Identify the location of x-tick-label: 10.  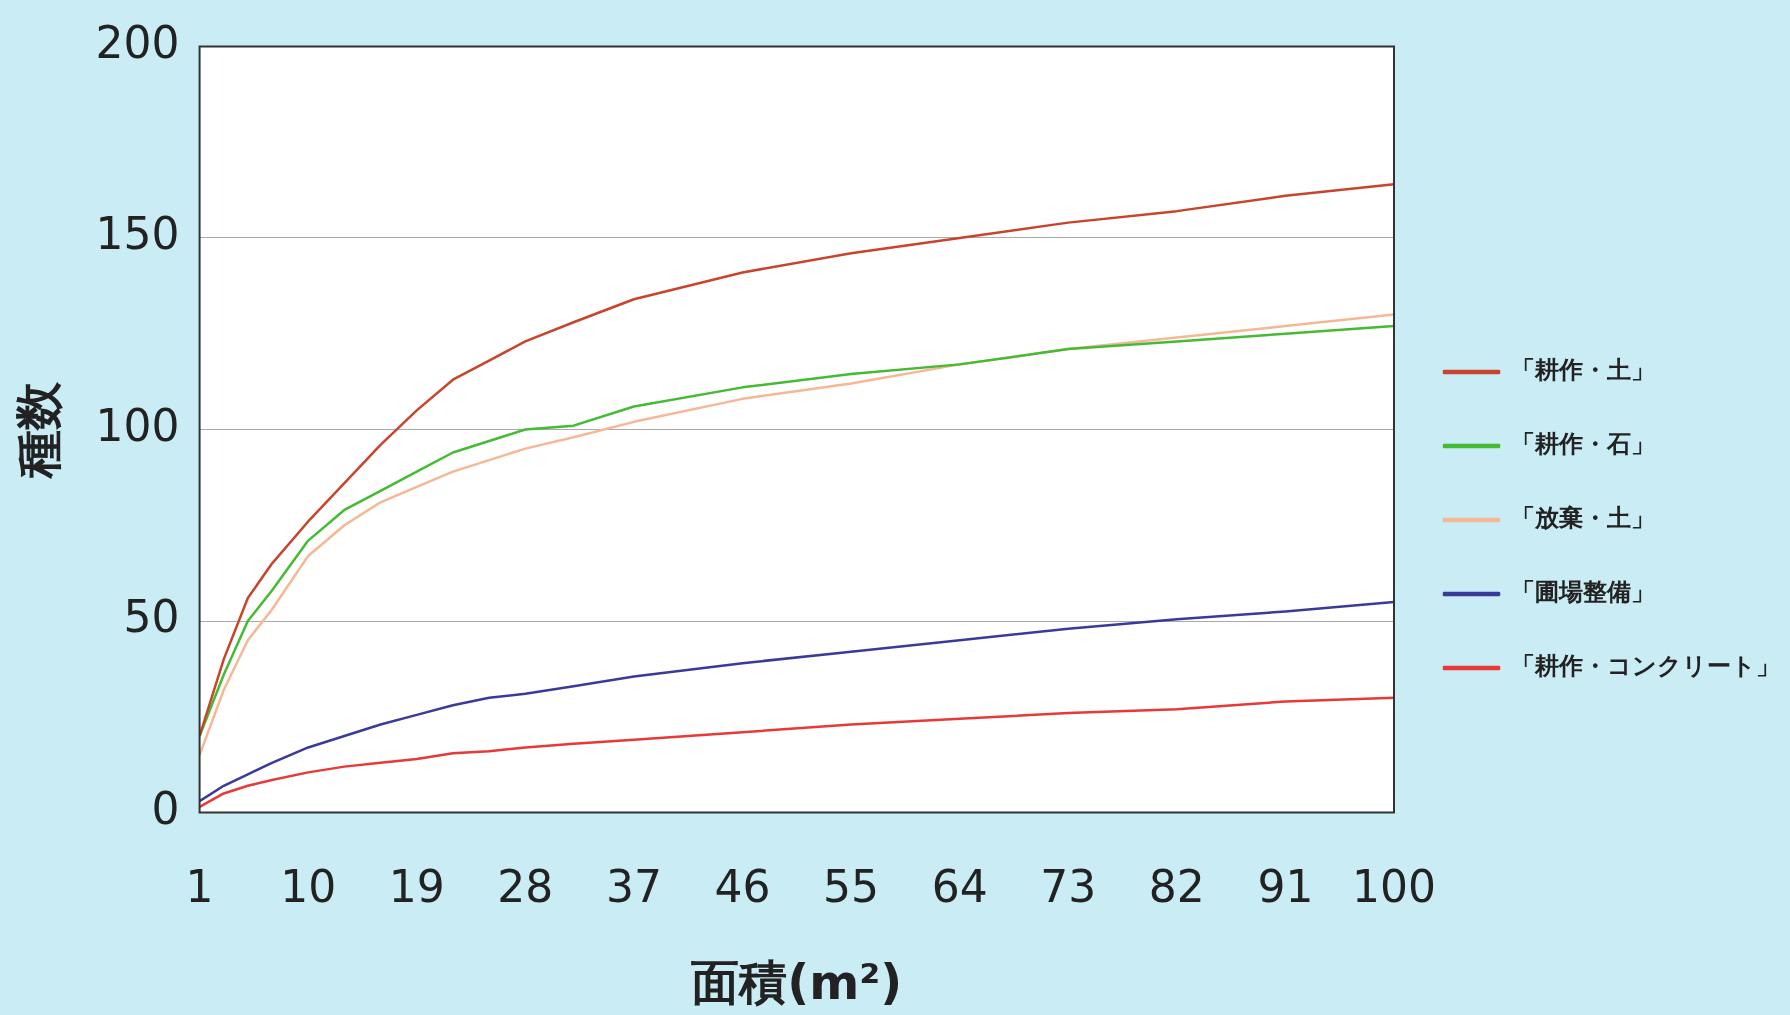
(308, 887).